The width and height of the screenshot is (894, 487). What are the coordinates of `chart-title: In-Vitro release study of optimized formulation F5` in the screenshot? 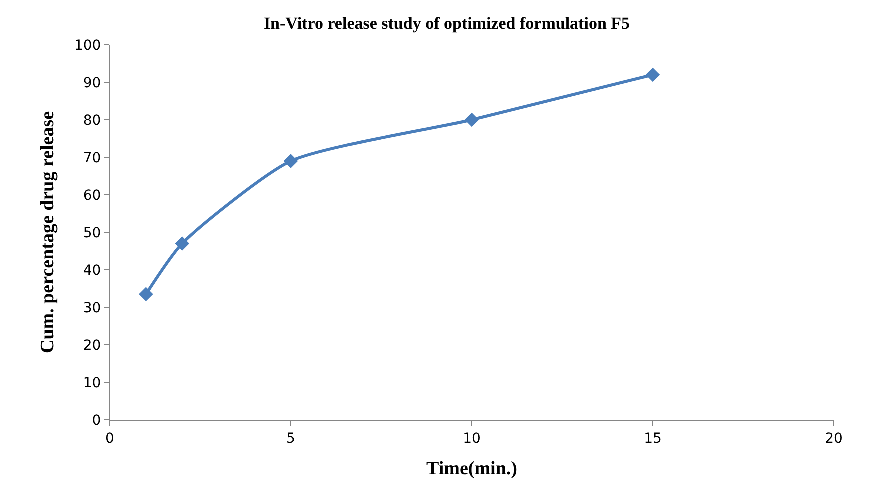 It's located at (447, 23).